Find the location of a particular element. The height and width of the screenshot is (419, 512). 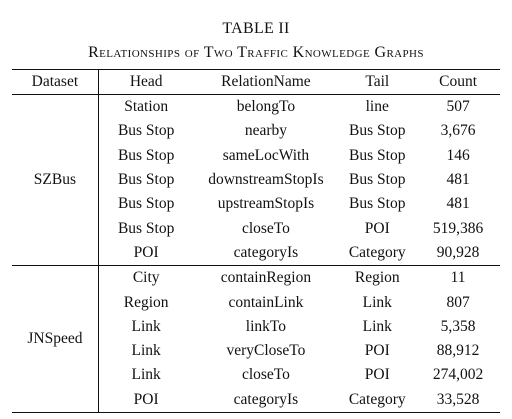

table-row: Region containLink Link 807 is located at coordinates (256, 302).